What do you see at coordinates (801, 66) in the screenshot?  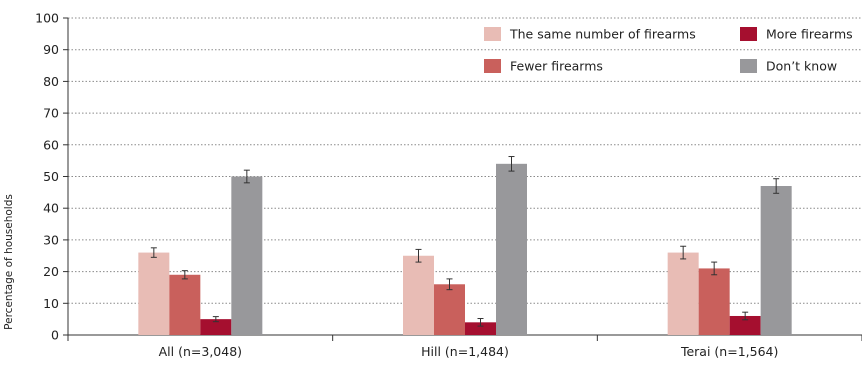 I see `legend-label: Don’t know` at bounding box center [801, 66].